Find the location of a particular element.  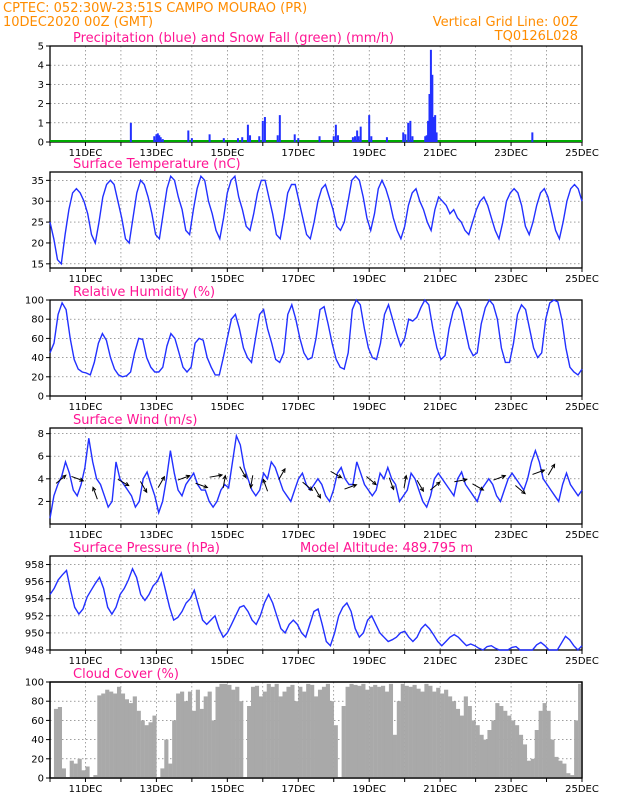

pressure-ytick-label: 954 is located at coordinates (34, 599).